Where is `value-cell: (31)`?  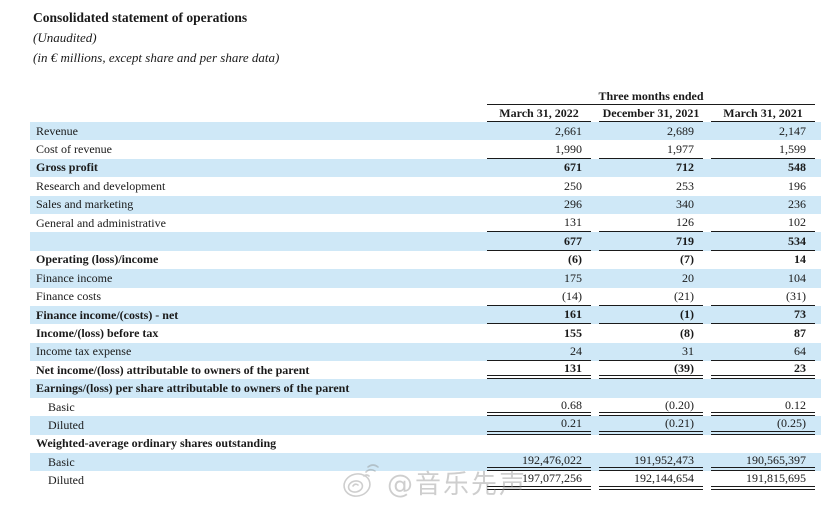 value-cell: (31) is located at coordinates (765, 297).